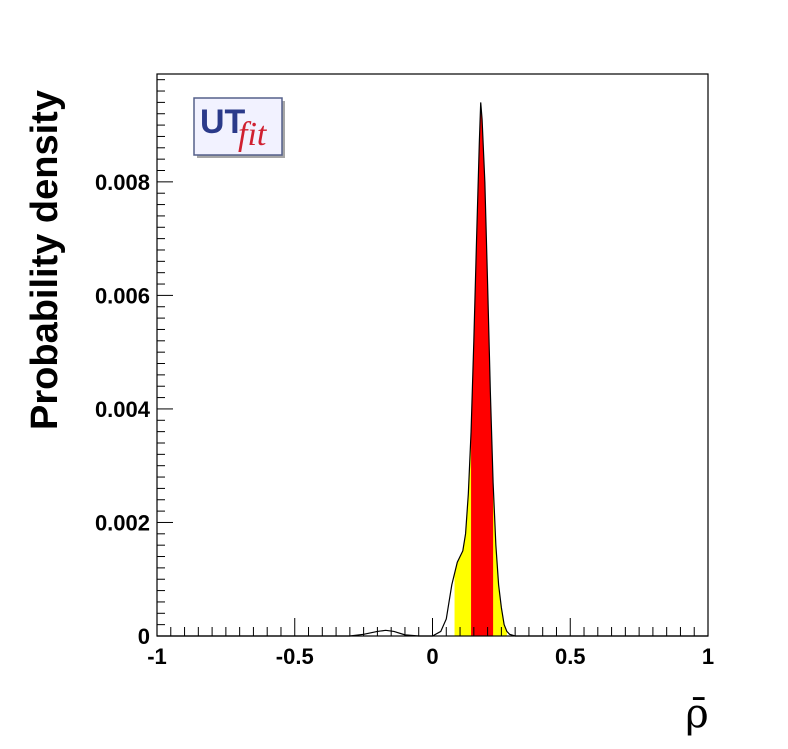 Image resolution: width=788 pixels, height=749 pixels. I want to click on x-tick-label: -0.5, so click(295, 656).